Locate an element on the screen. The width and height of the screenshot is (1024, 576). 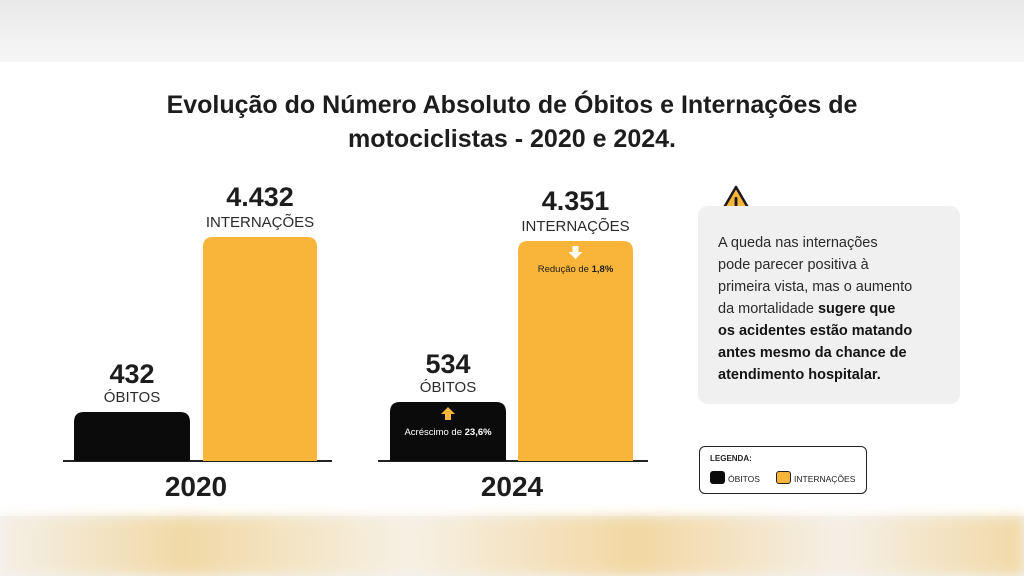
legend-title: LEGENDA: is located at coordinates (731, 458).